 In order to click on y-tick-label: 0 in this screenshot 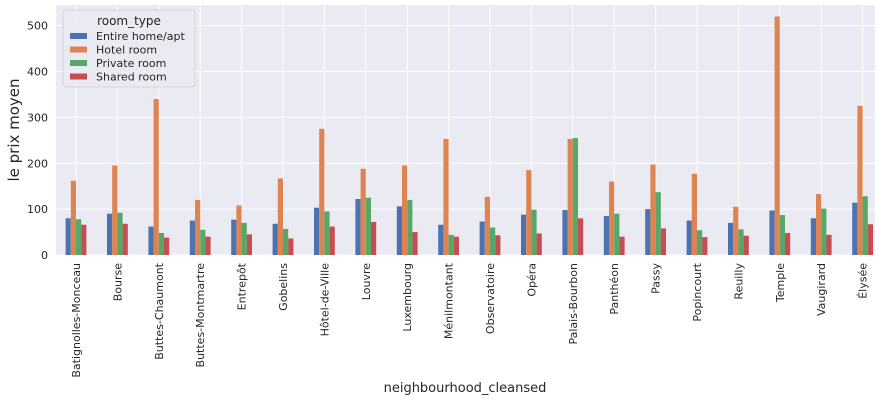, I will do `click(44, 255)`.